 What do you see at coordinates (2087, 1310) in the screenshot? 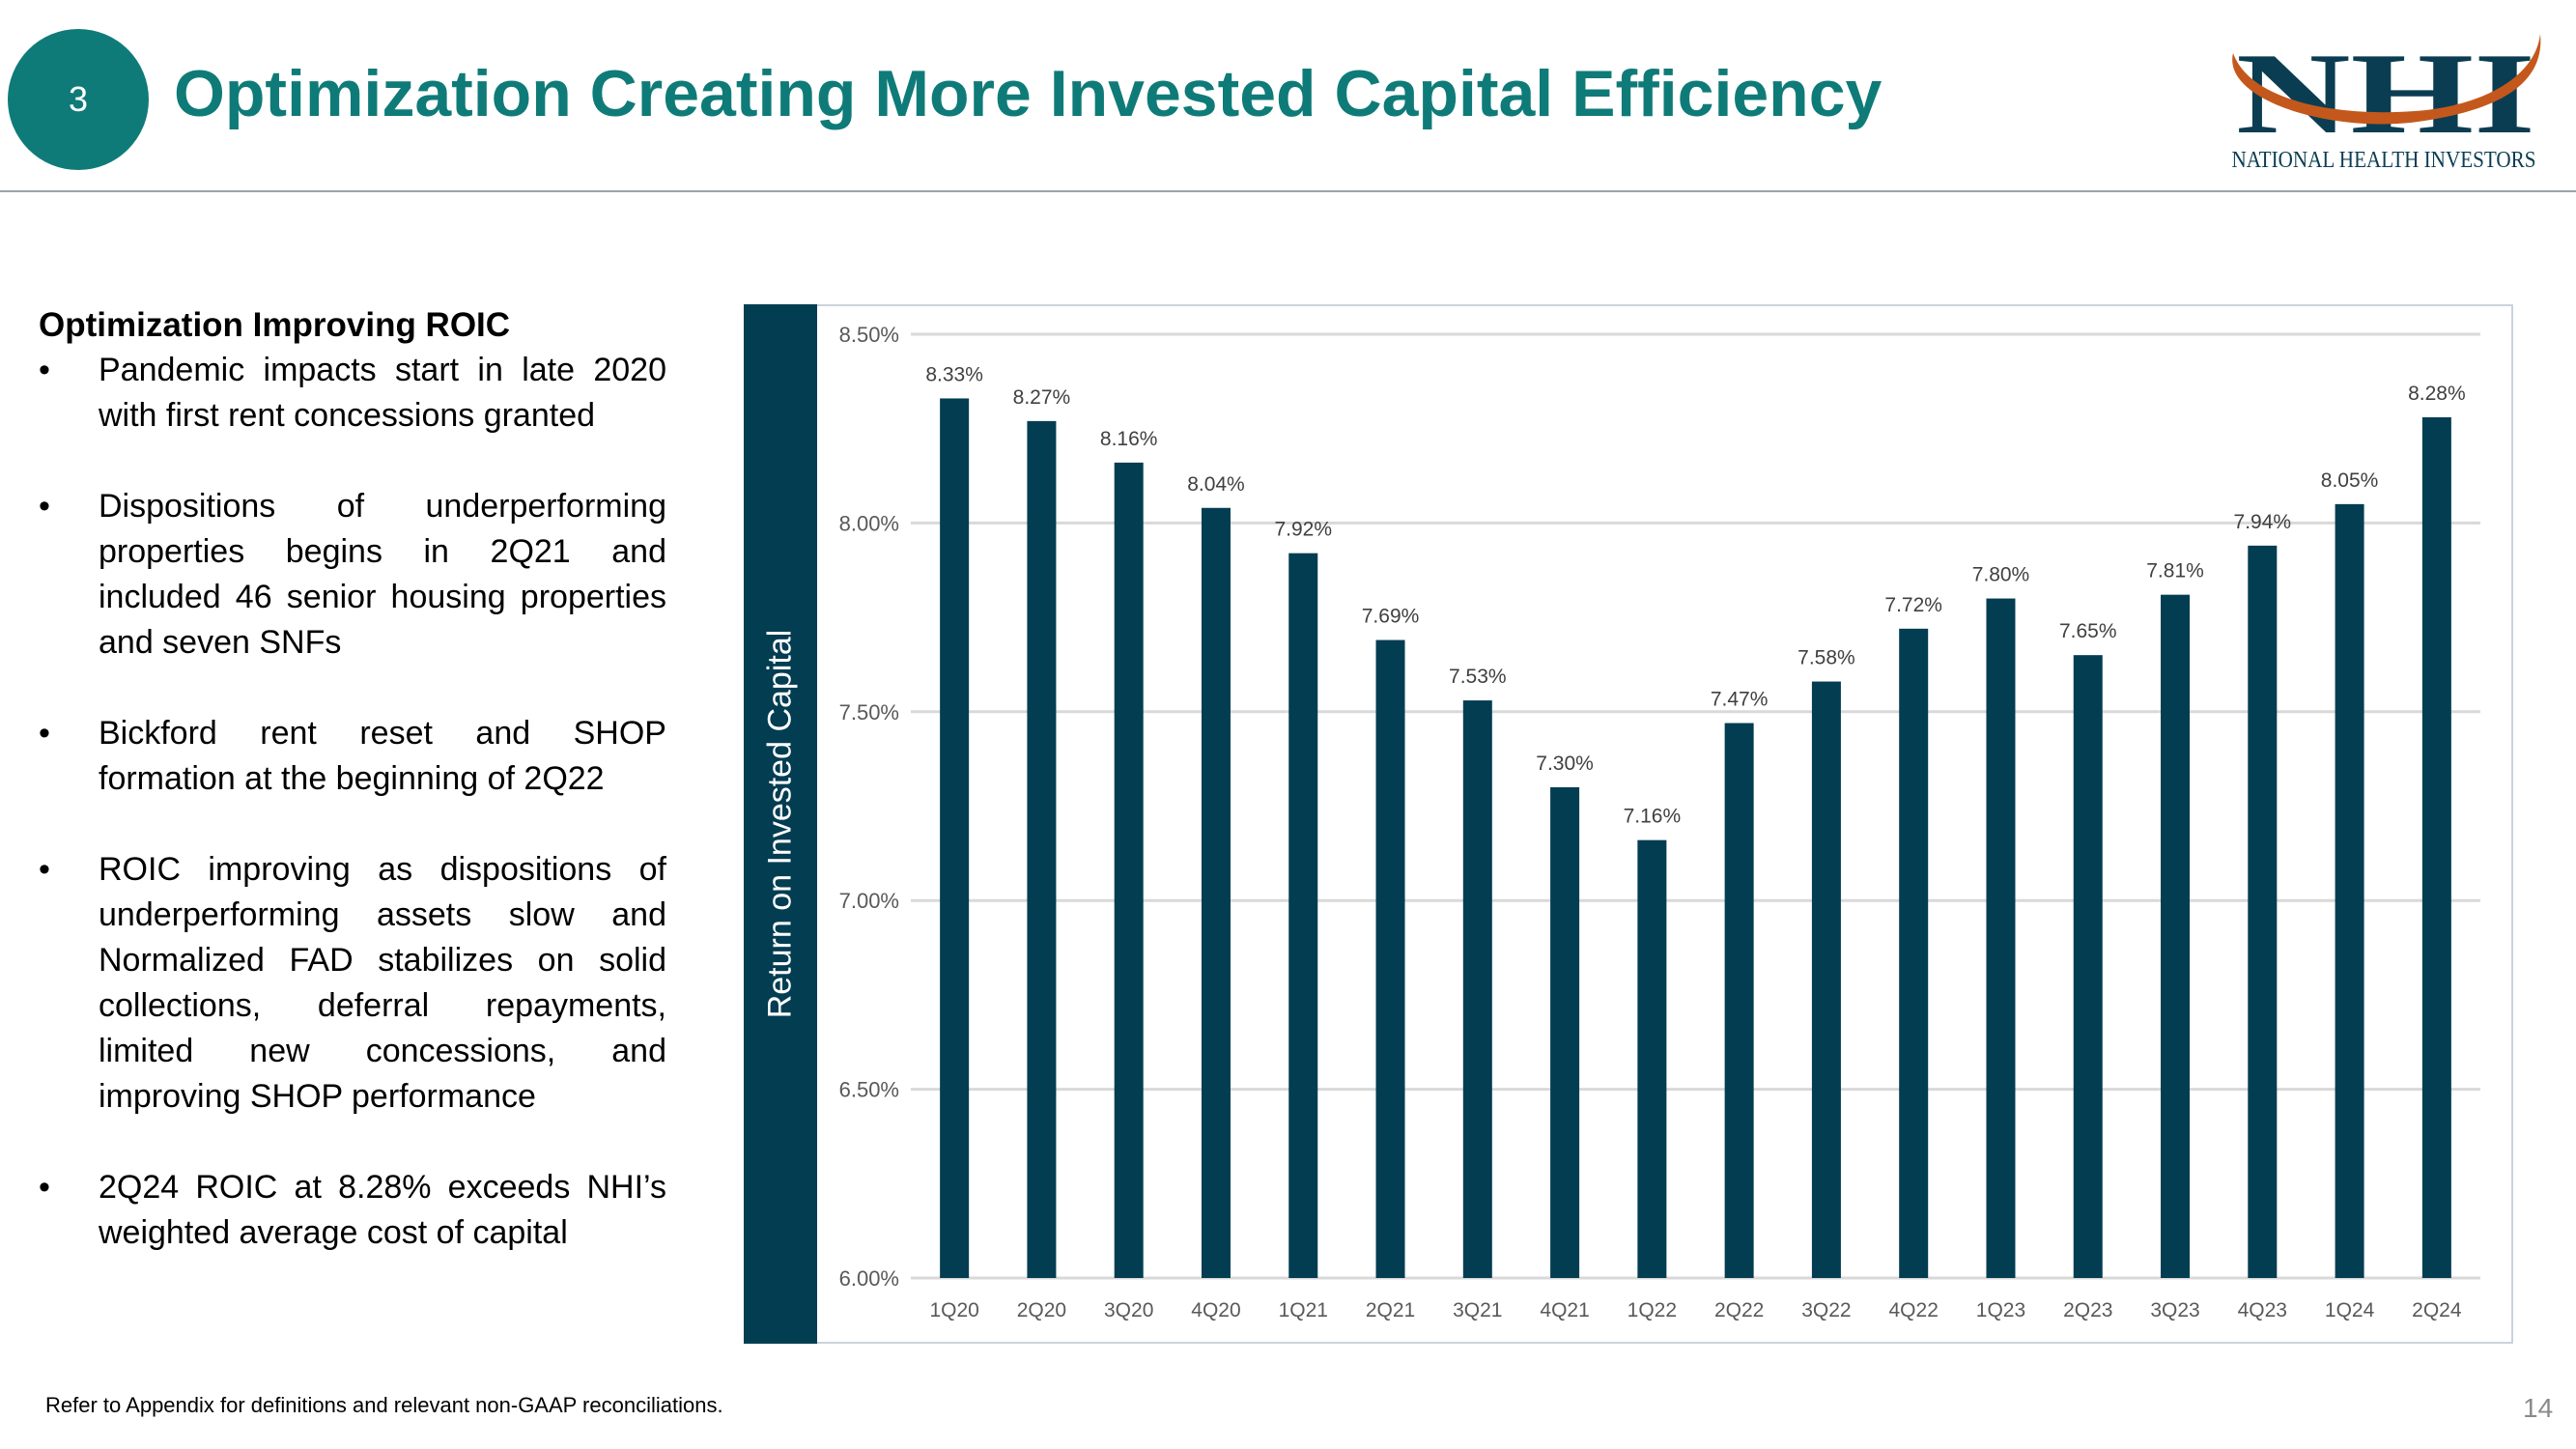
I see `x-tick-label: 2Q23` at bounding box center [2087, 1310].